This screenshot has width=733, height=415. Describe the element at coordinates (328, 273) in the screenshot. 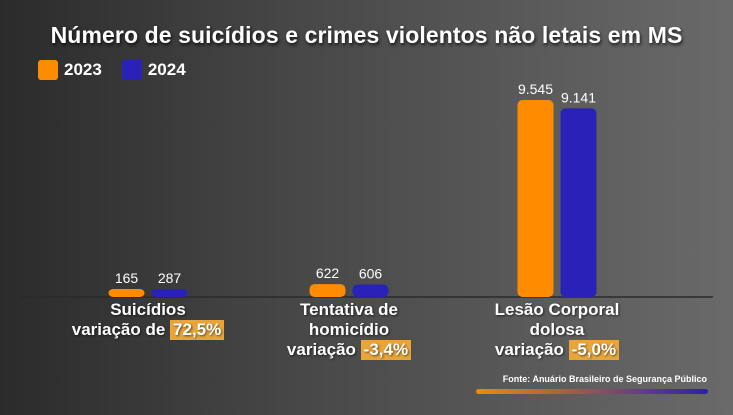

I see `bar-value-label: 622` at that location.